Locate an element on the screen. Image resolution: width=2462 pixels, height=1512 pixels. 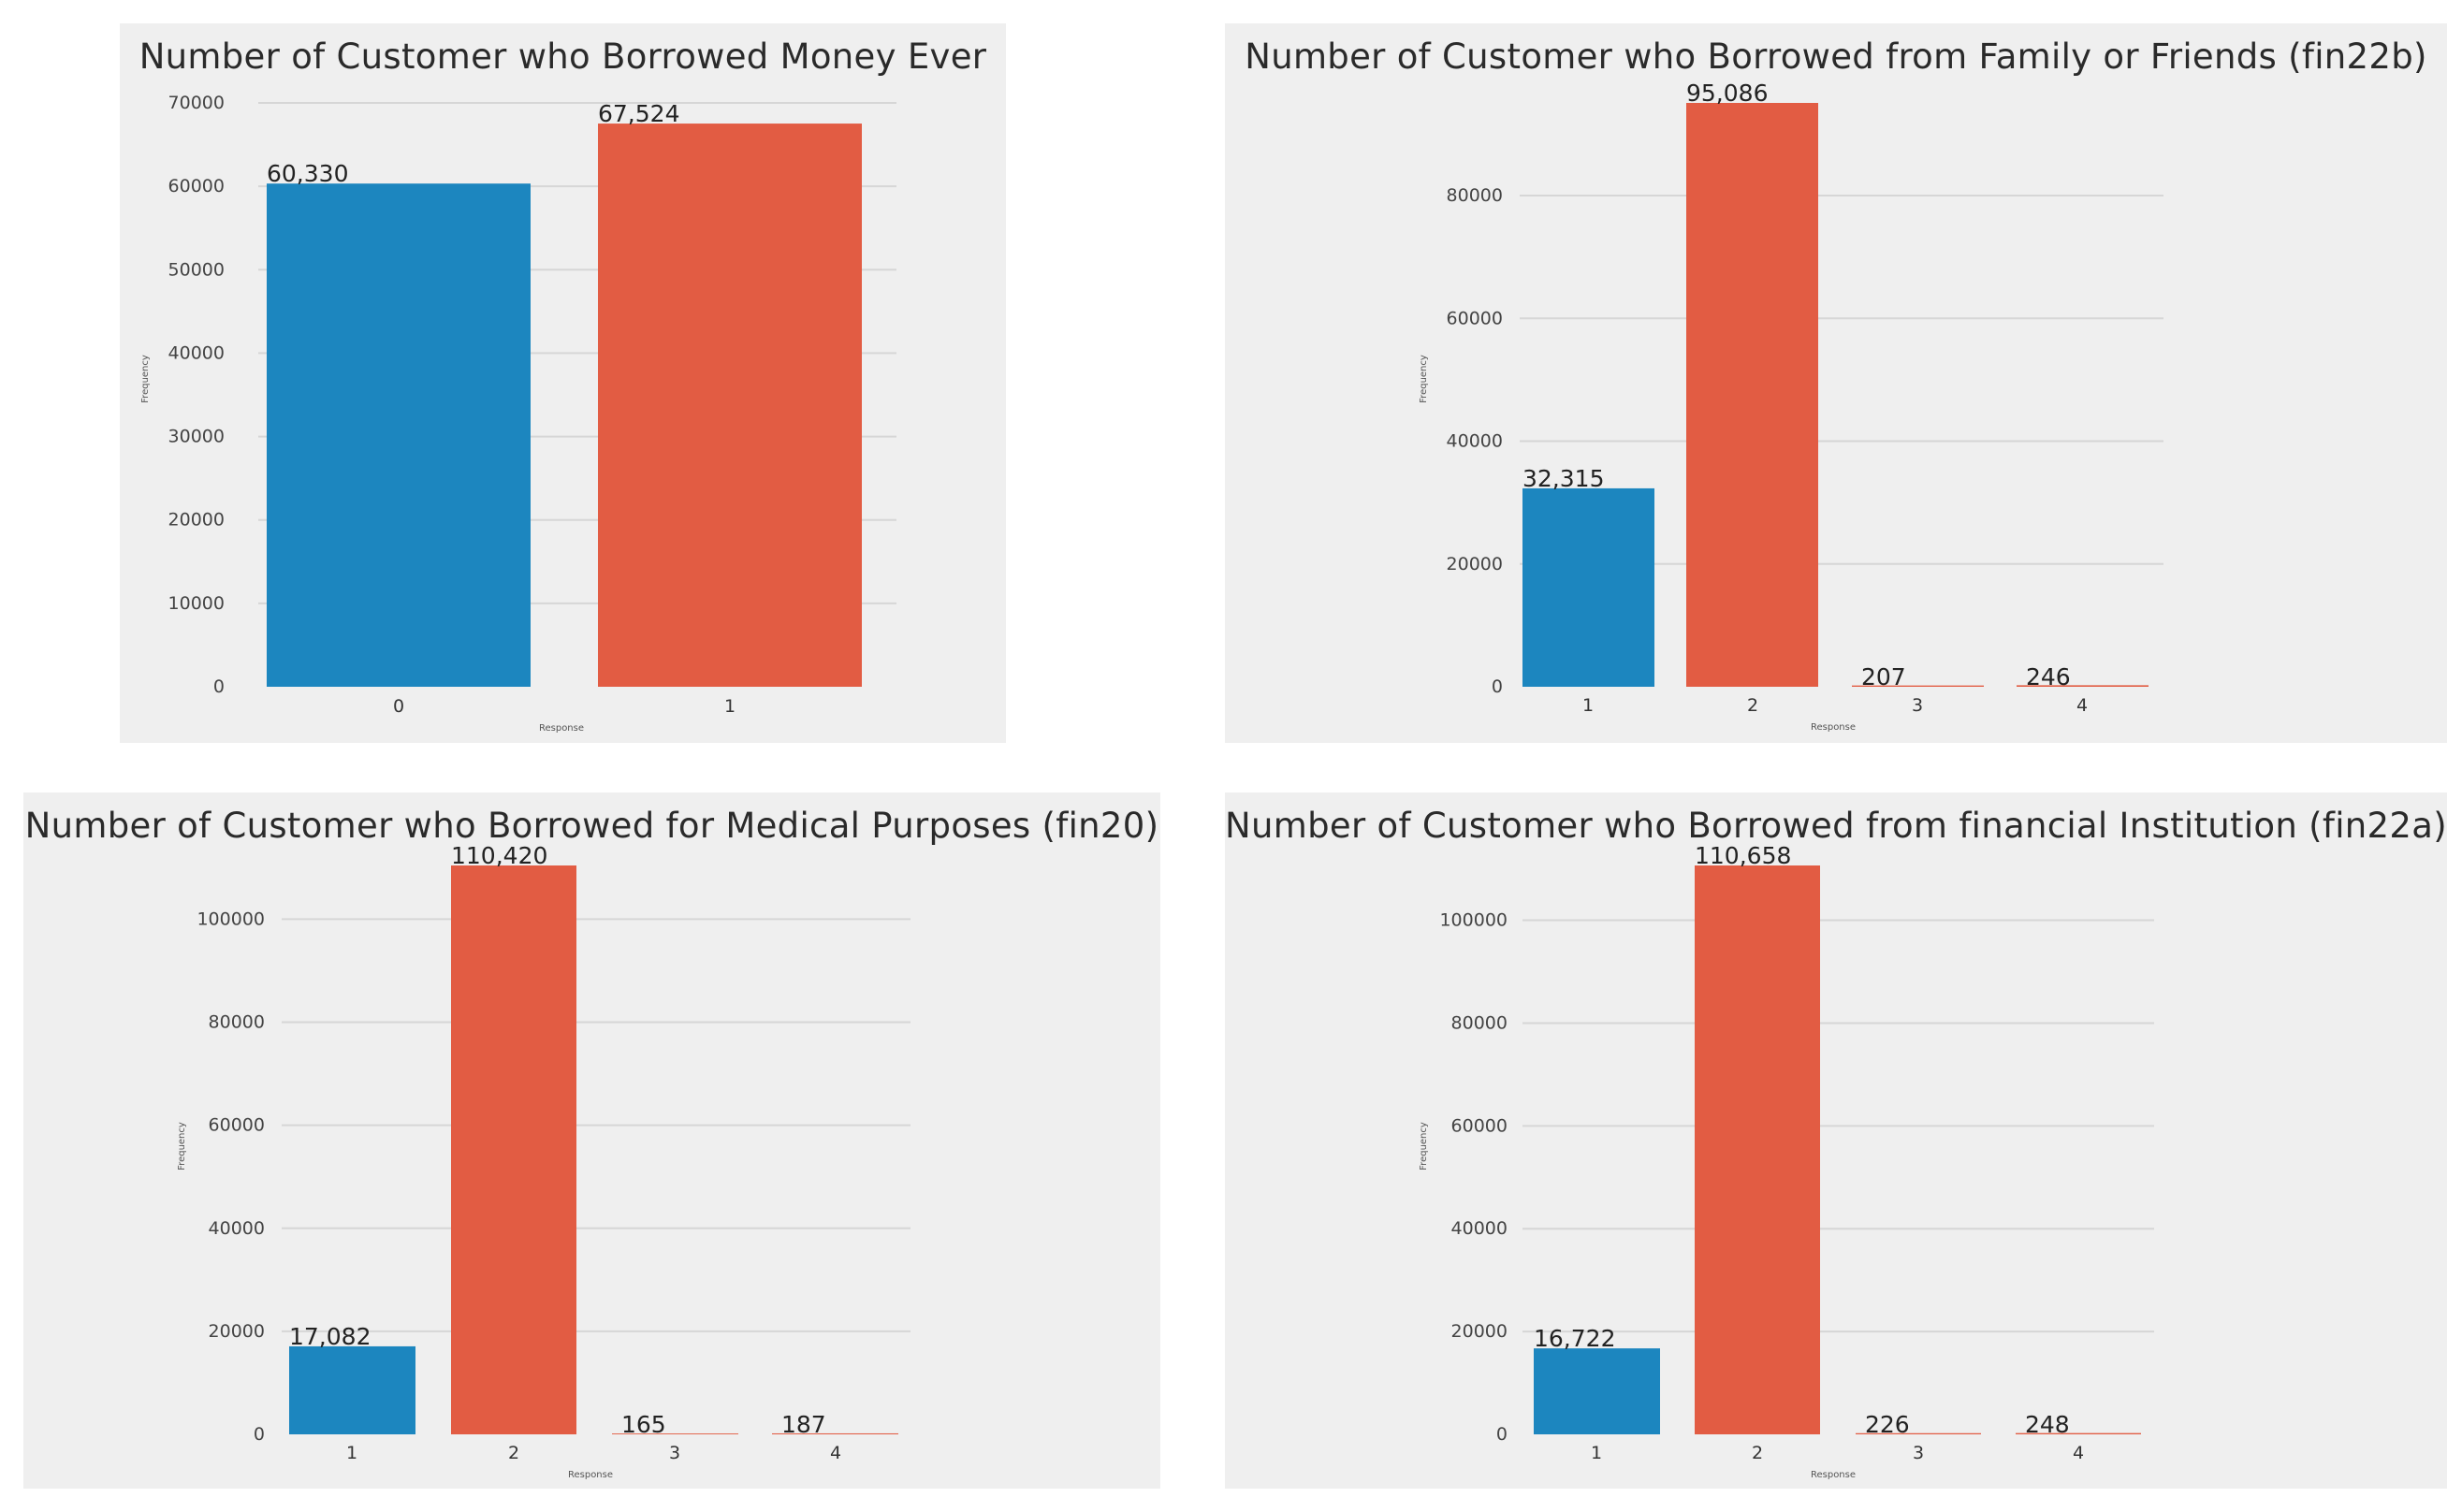
value-label: 110,420 is located at coordinates (499, 855).